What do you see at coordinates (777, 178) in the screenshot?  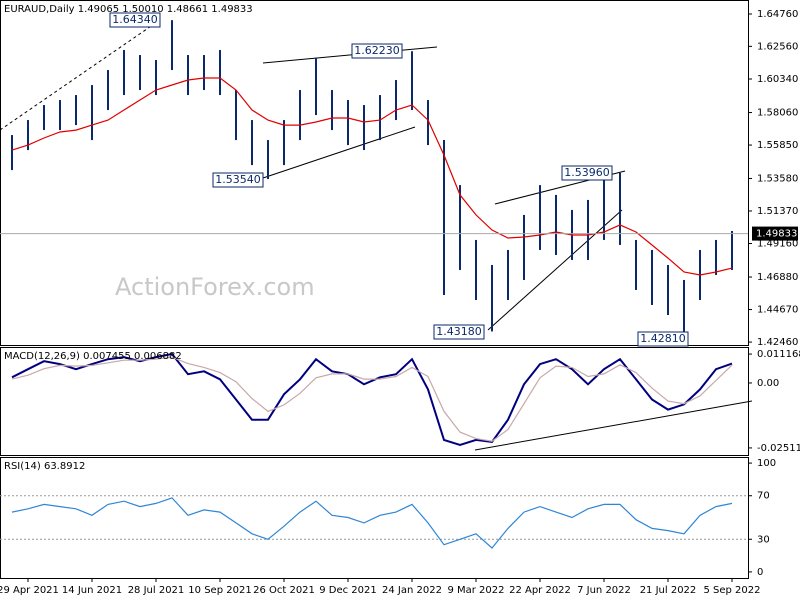 I see `y-tick-label: 1.53580` at bounding box center [777, 178].